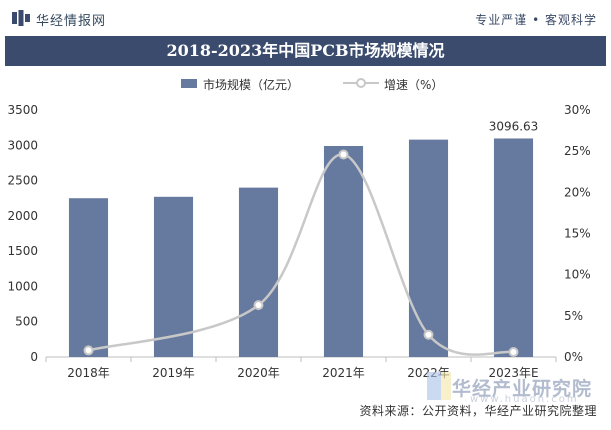 Image resolution: width=611 pixels, height=430 pixels. What do you see at coordinates (34, 357) in the screenshot?
I see `y-left-tick-label: 0` at bounding box center [34, 357].